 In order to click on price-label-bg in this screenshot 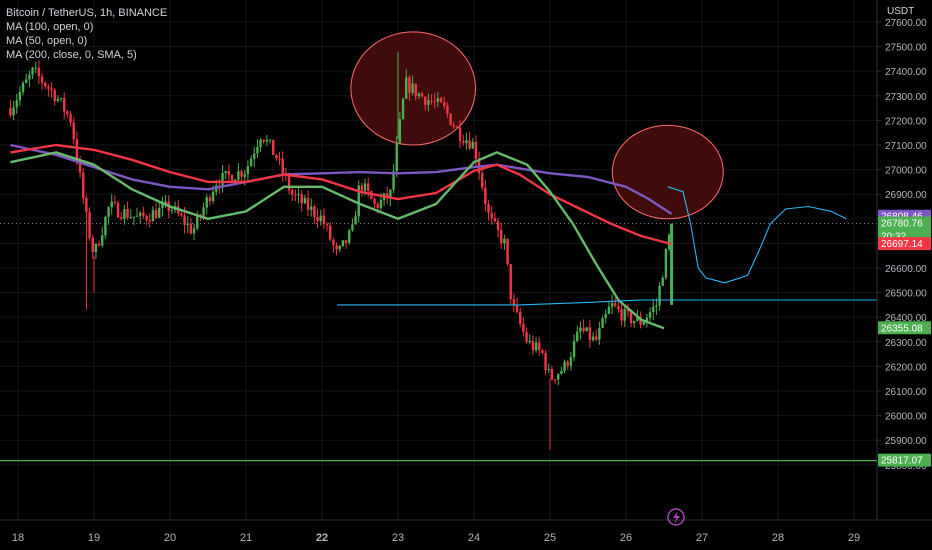, I will do `click(904, 244)`.